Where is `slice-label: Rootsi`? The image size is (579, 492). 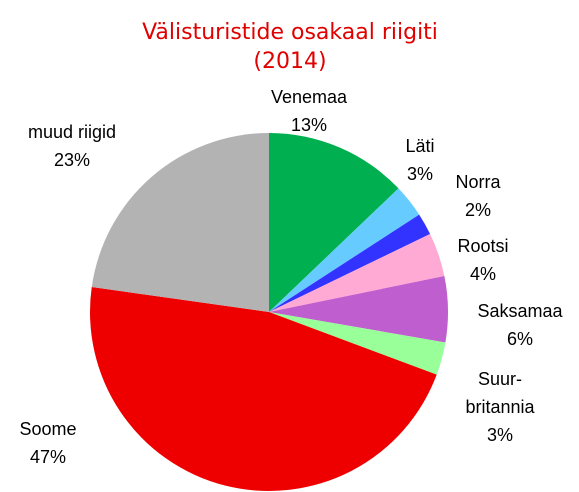
slice-label: Rootsi is located at coordinates (482, 246).